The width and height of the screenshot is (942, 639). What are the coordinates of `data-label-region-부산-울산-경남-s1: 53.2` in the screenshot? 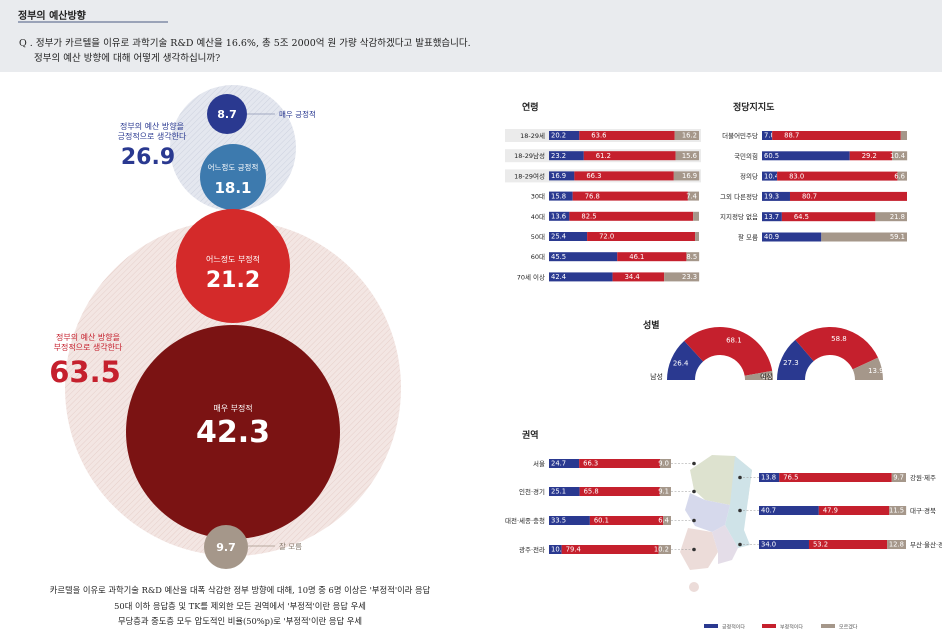 It's located at (820, 545).